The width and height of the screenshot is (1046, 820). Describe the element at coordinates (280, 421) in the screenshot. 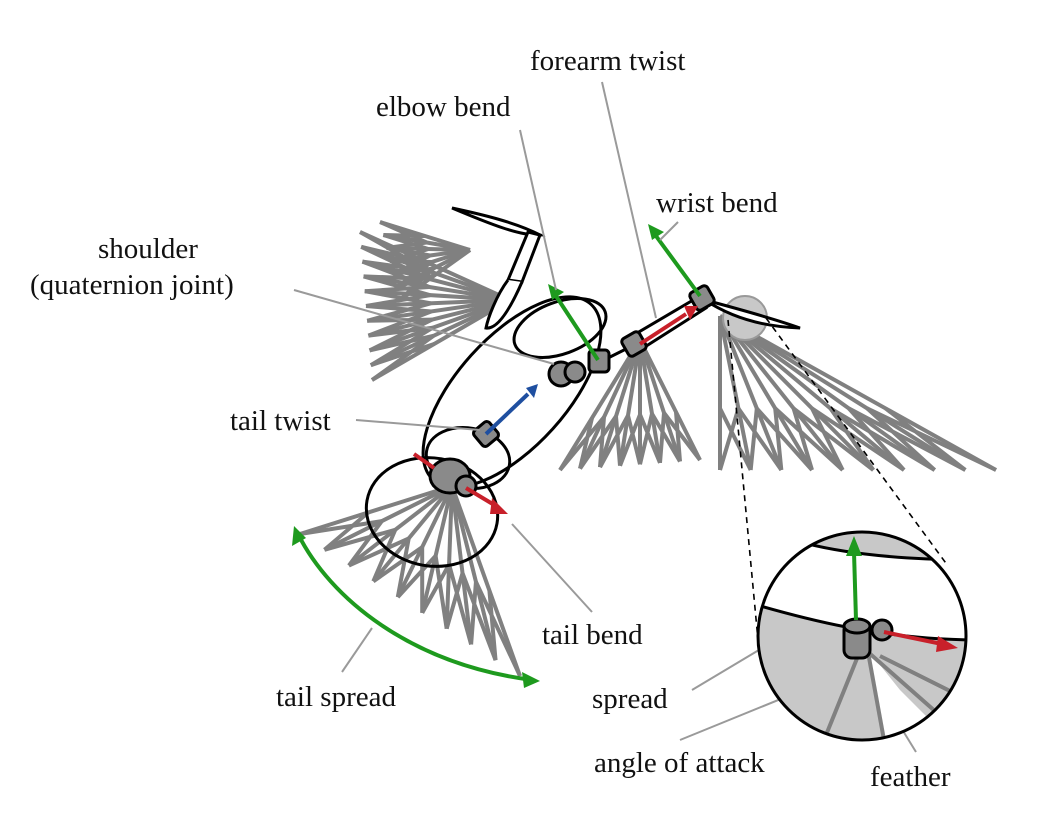

I see `label-tail-twist: tail twist` at that location.